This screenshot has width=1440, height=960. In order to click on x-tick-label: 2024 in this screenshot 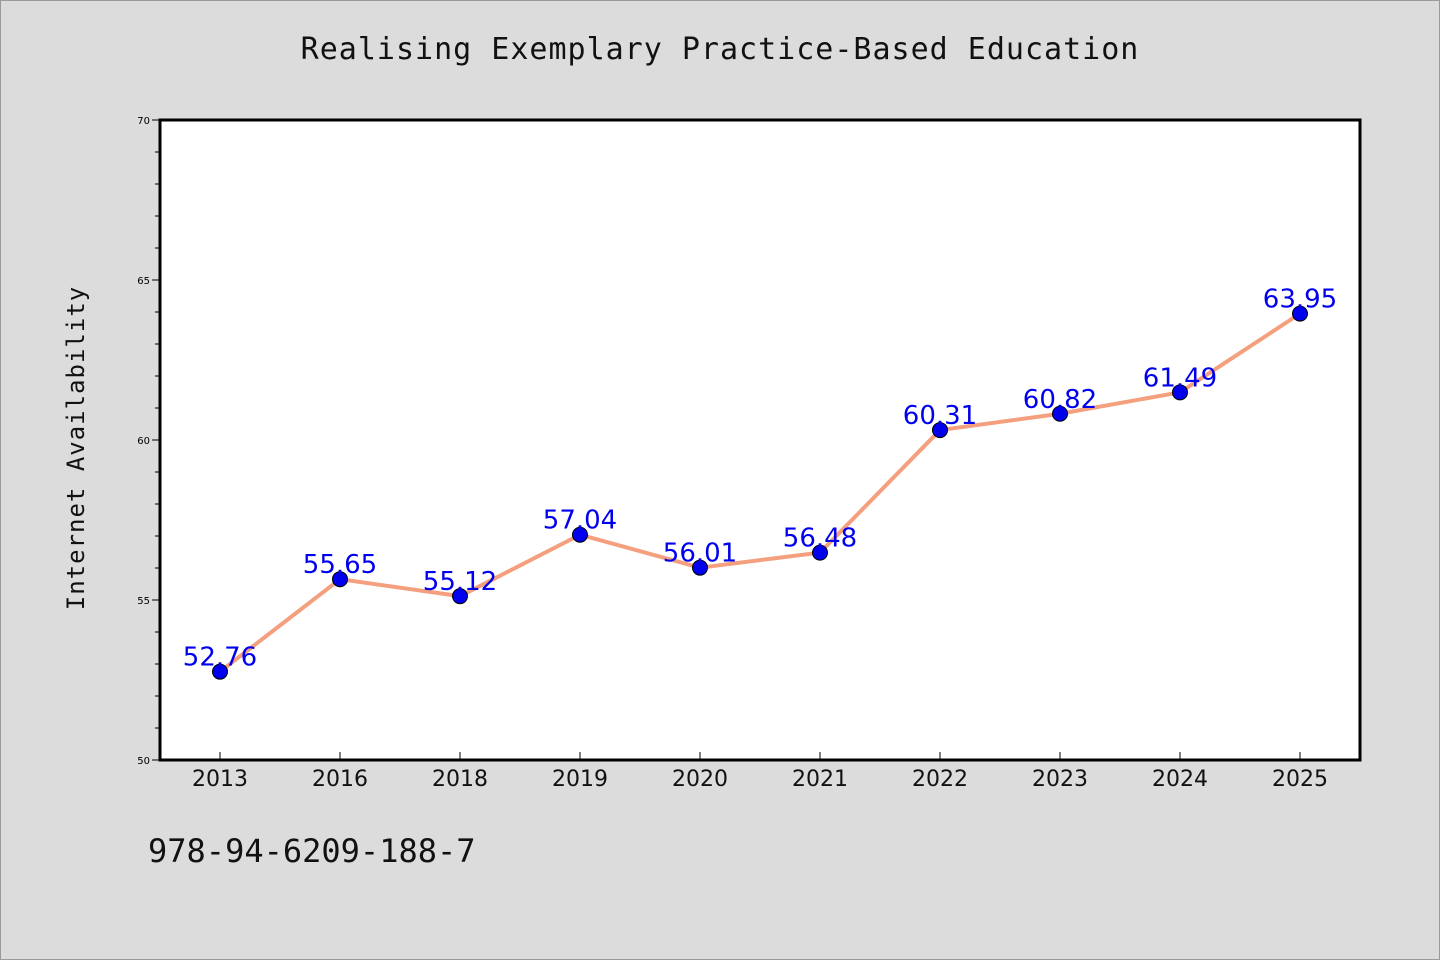, I will do `click(1180, 779)`.